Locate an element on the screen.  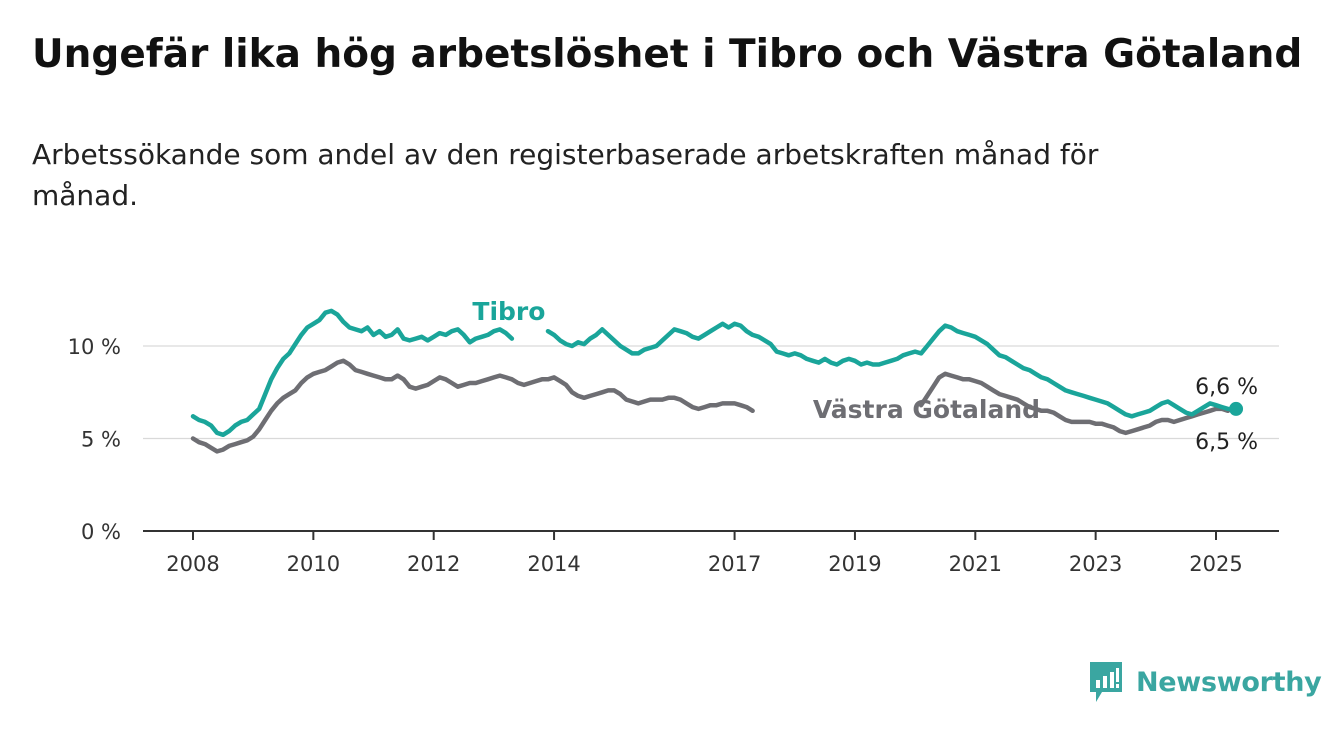
y-tick-label: 5 % is located at coordinates (101, 440).